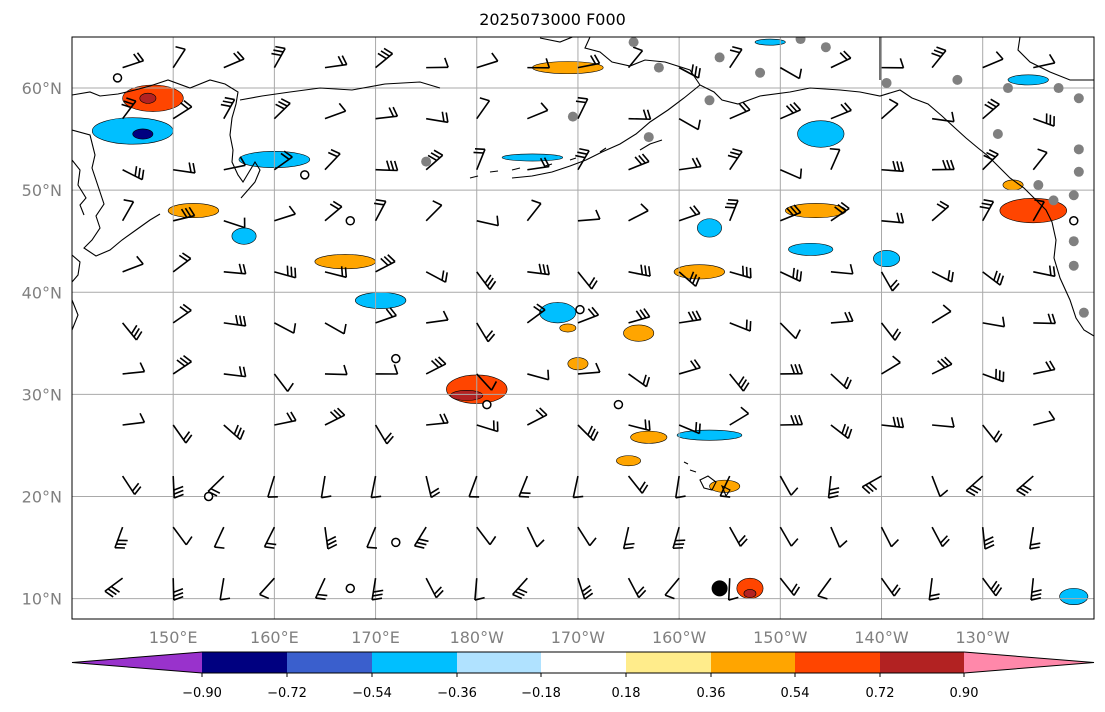 The width and height of the screenshot is (1105, 712). What do you see at coordinates (541, 693) in the screenshot?
I see `colorbar-label: −0.18` at bounding box center [541, 693].